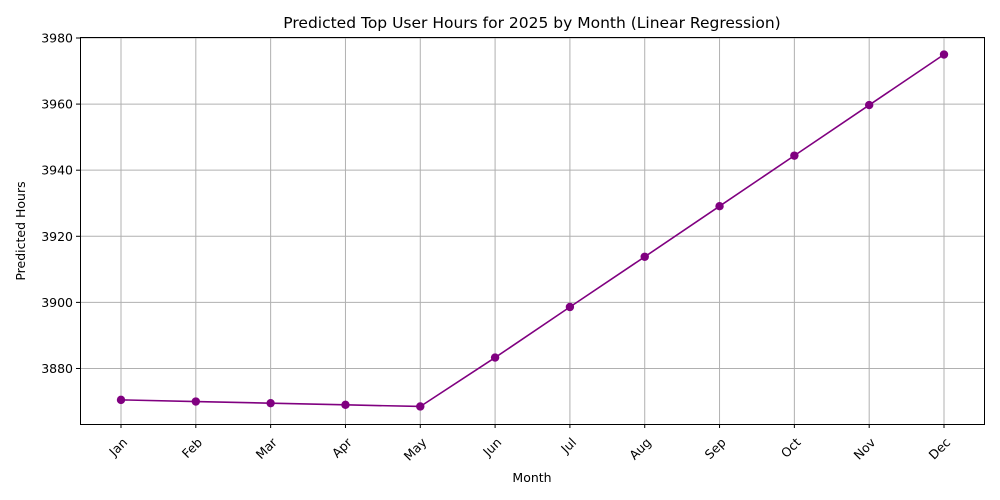  Describe the element at coordinates (192, 448) in the screenshot. I see `x-tick-label: Feb` at that location.